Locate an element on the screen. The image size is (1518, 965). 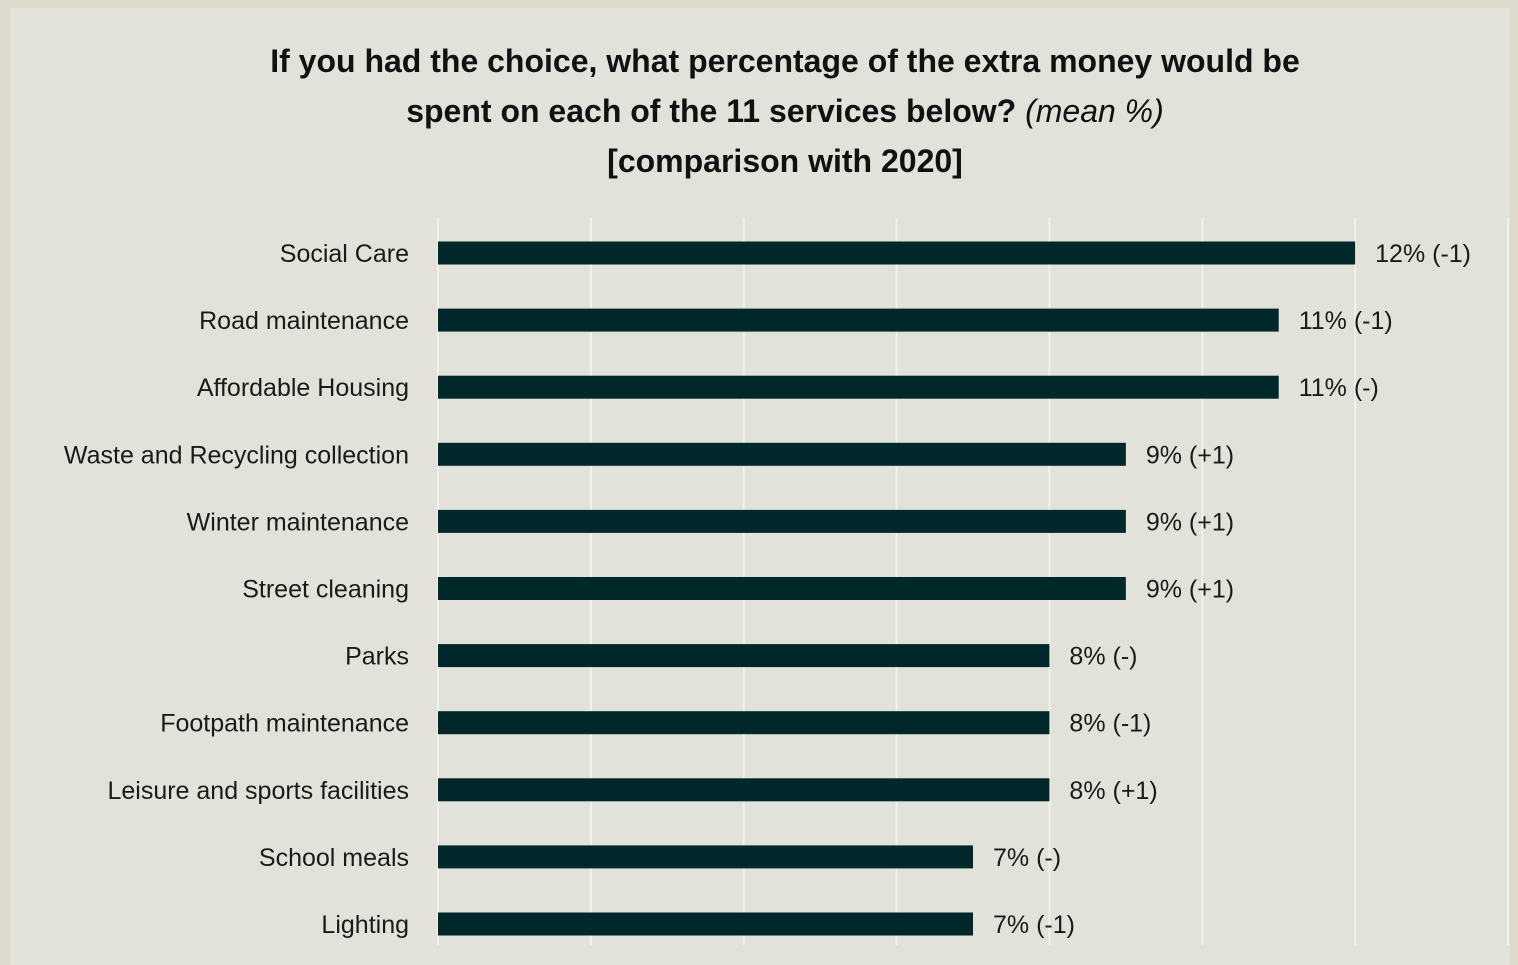
category-label: Footpath maintenance is located at coordinates (284, 724).